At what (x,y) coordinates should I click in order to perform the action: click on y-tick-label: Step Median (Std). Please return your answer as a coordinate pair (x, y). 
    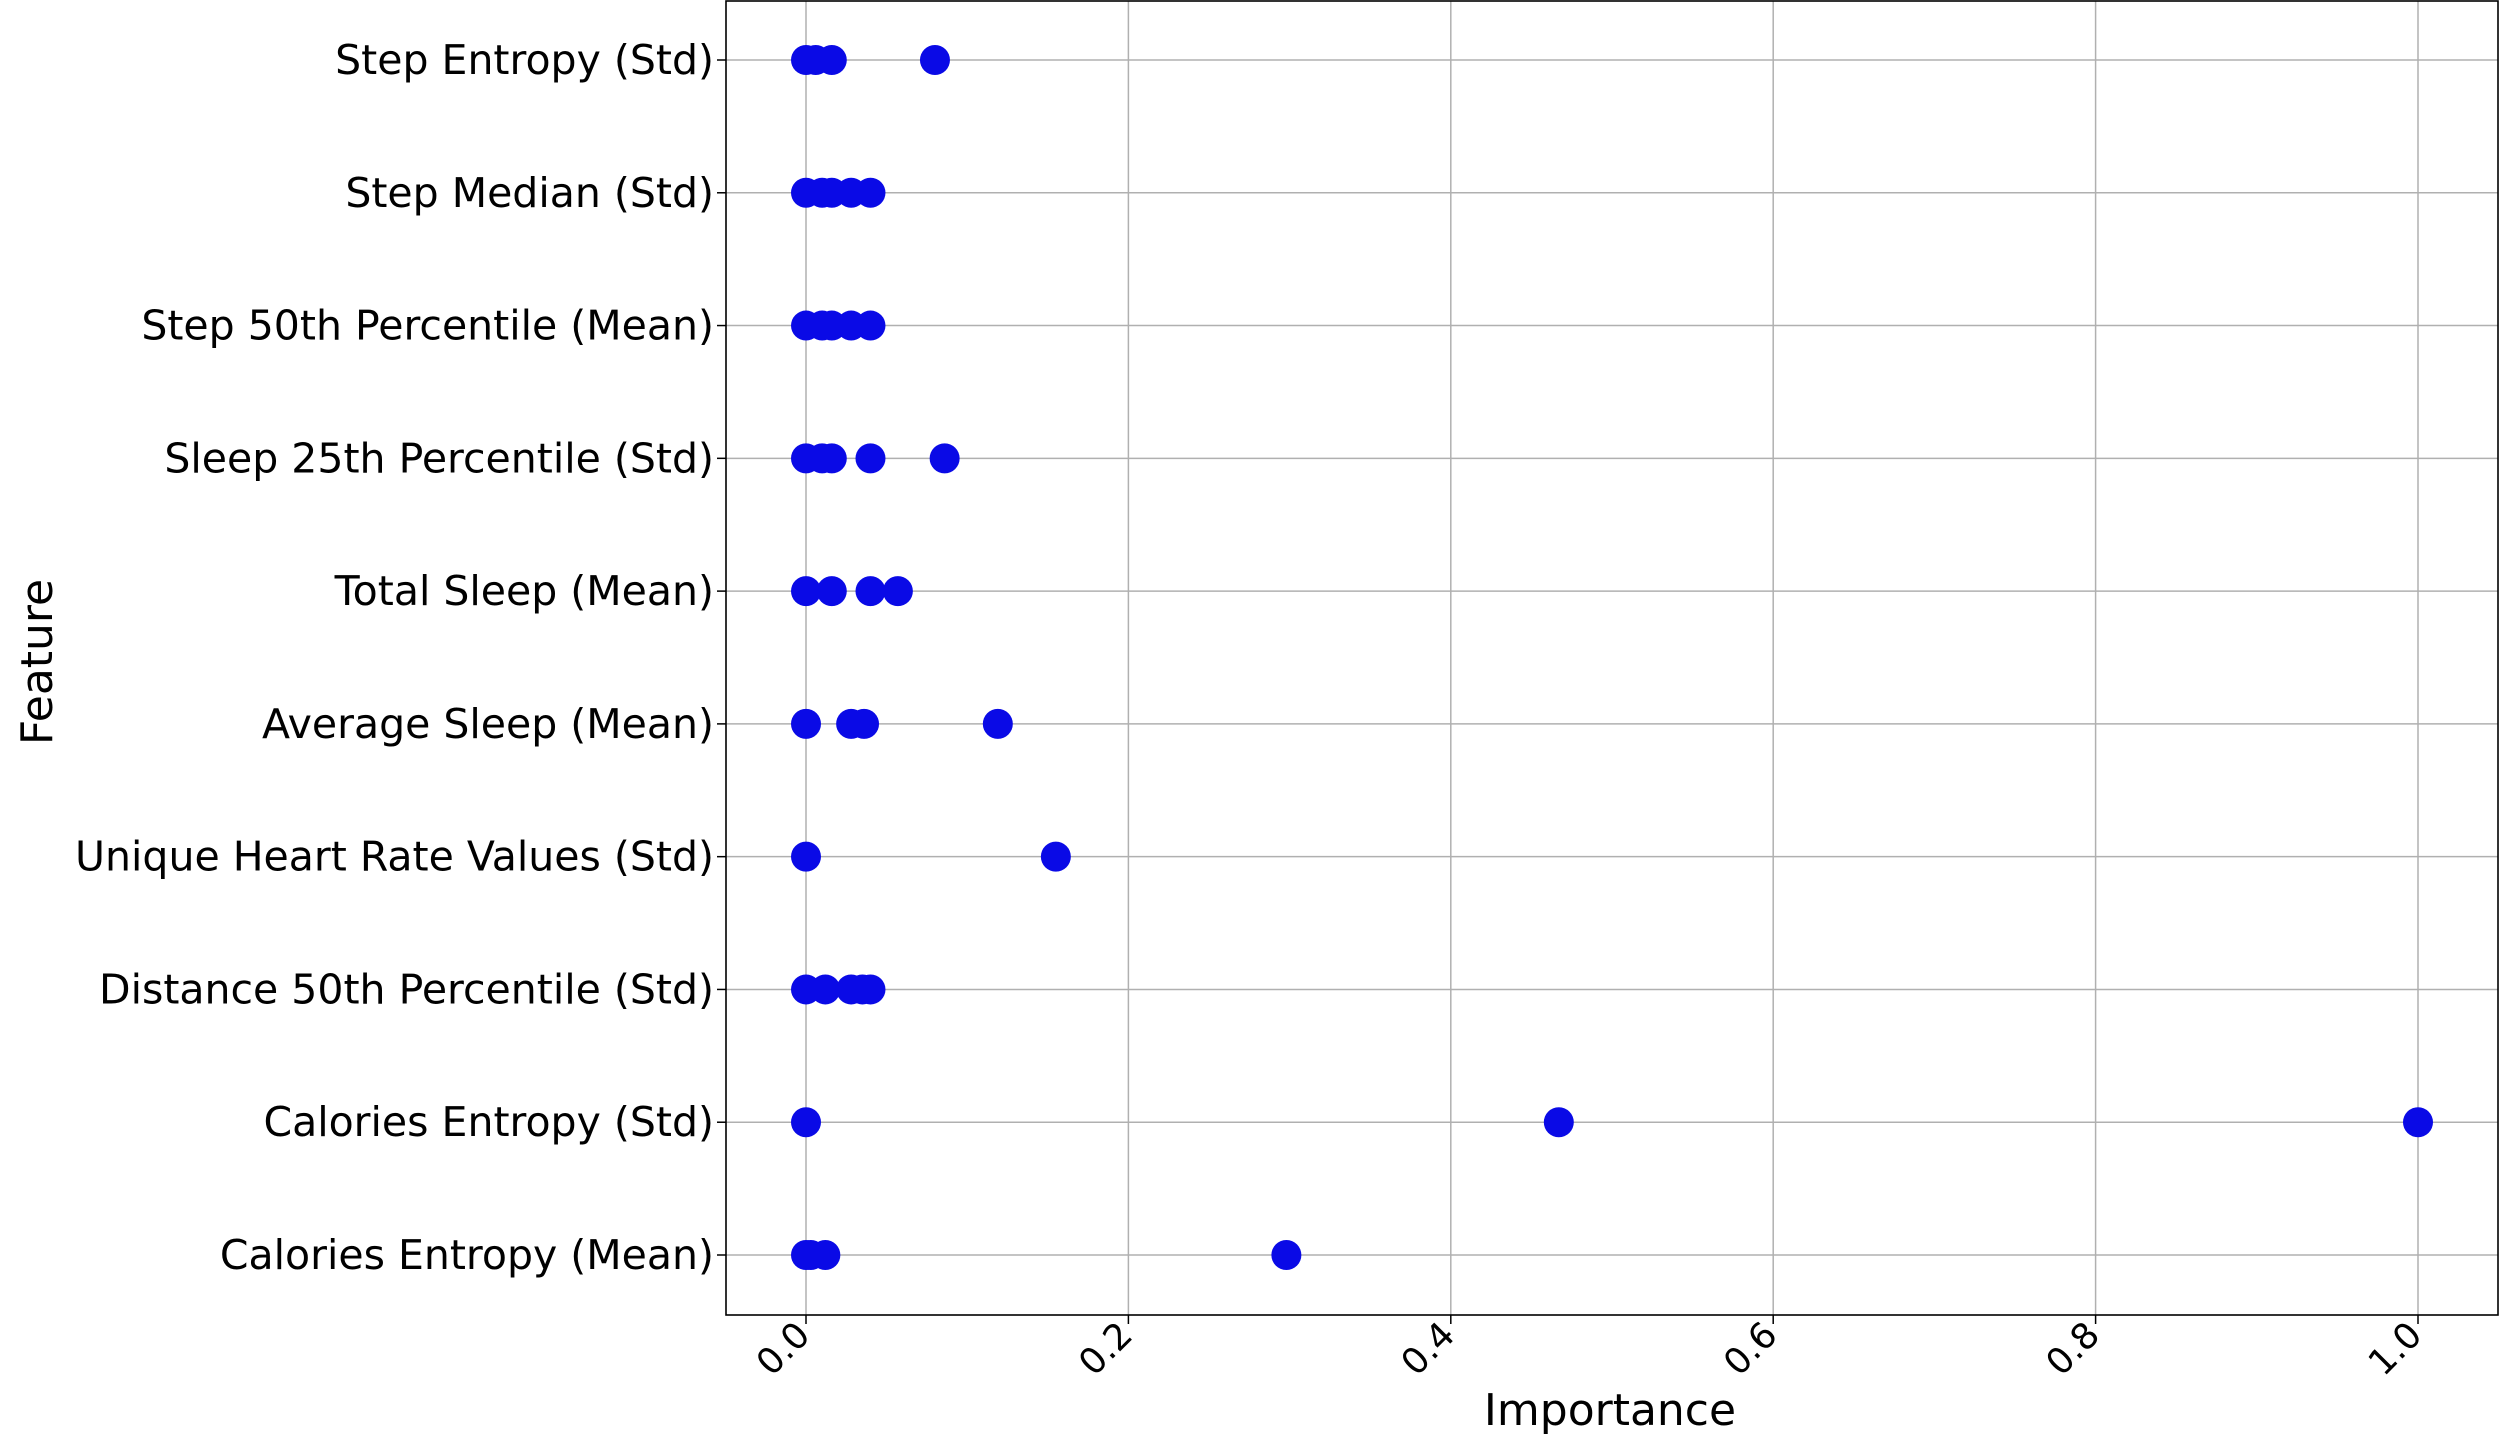
    Looking at the image, I should click on (529, 193).